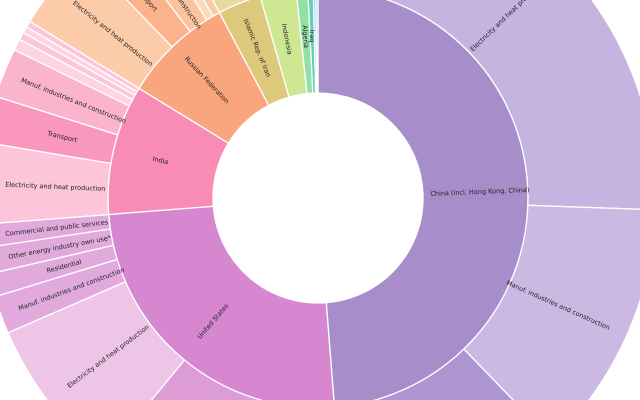  Describe the element at coordinates (160, 161) in the screenshot. I see `country-label-india: India` at that location.